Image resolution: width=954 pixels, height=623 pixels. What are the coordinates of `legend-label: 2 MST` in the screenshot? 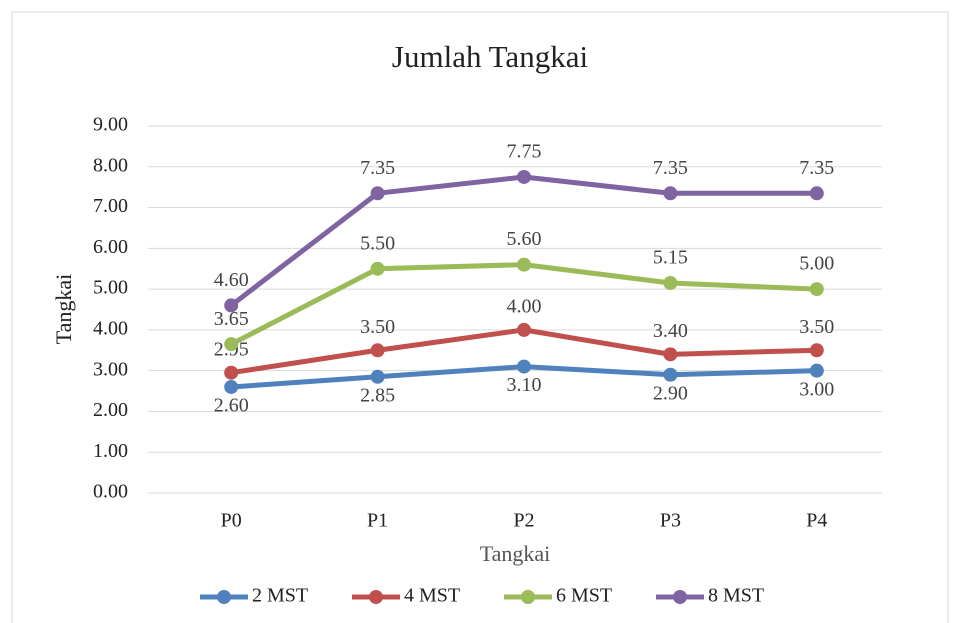 It's located at (280, 596).